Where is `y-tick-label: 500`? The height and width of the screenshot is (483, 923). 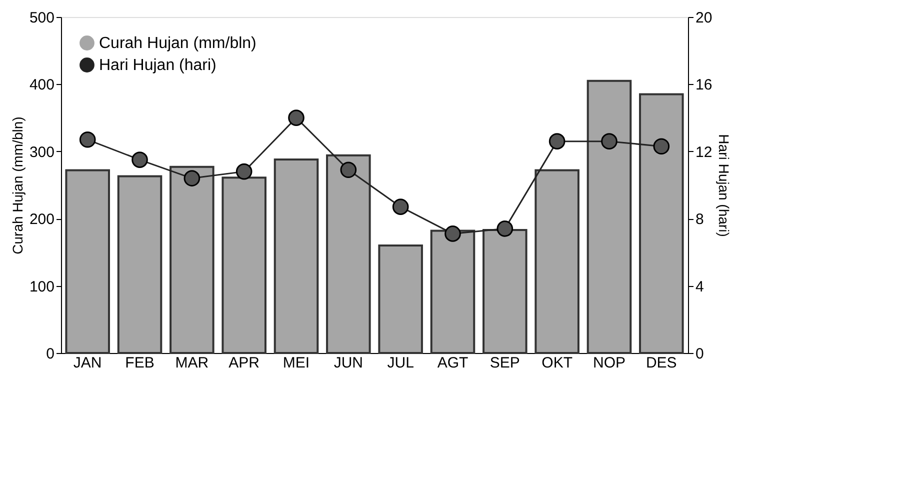 y-tick-label: 500 is located at coordinates (41, 18).